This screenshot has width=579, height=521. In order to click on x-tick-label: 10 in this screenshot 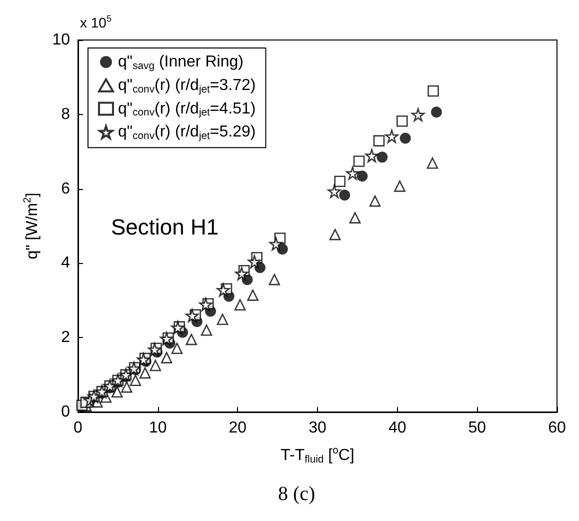, I will do `click(157, 428)`.